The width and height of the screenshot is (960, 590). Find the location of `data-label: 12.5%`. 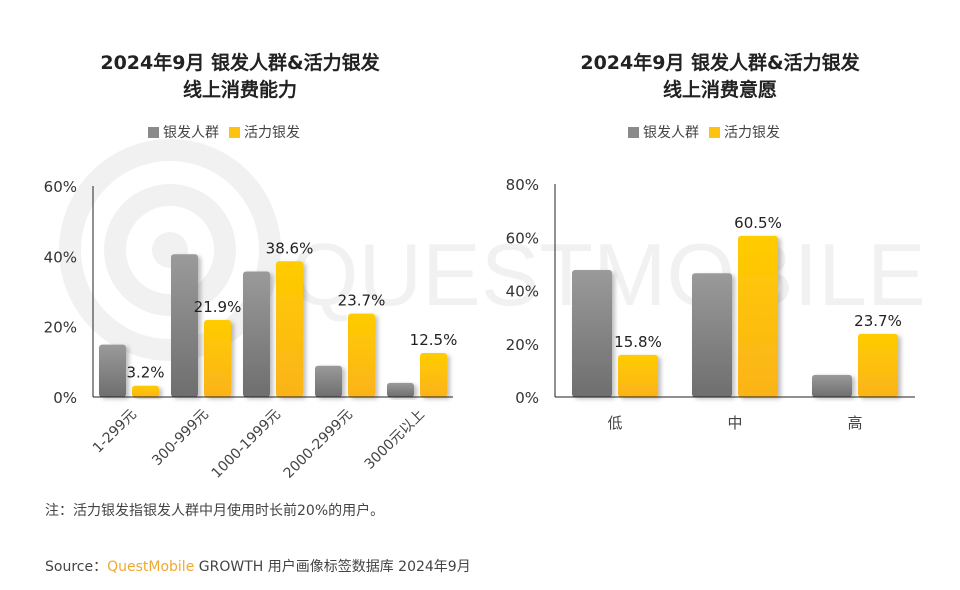

data-label: 12.5% is located at coordinates (434, 340).